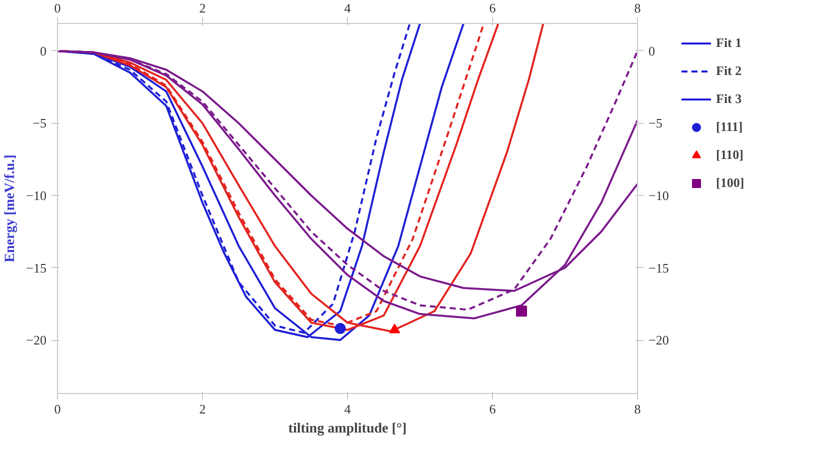 This screenshot has height=464, width=832. I want to click on y2-tick-label: 0, so click(651, 50).